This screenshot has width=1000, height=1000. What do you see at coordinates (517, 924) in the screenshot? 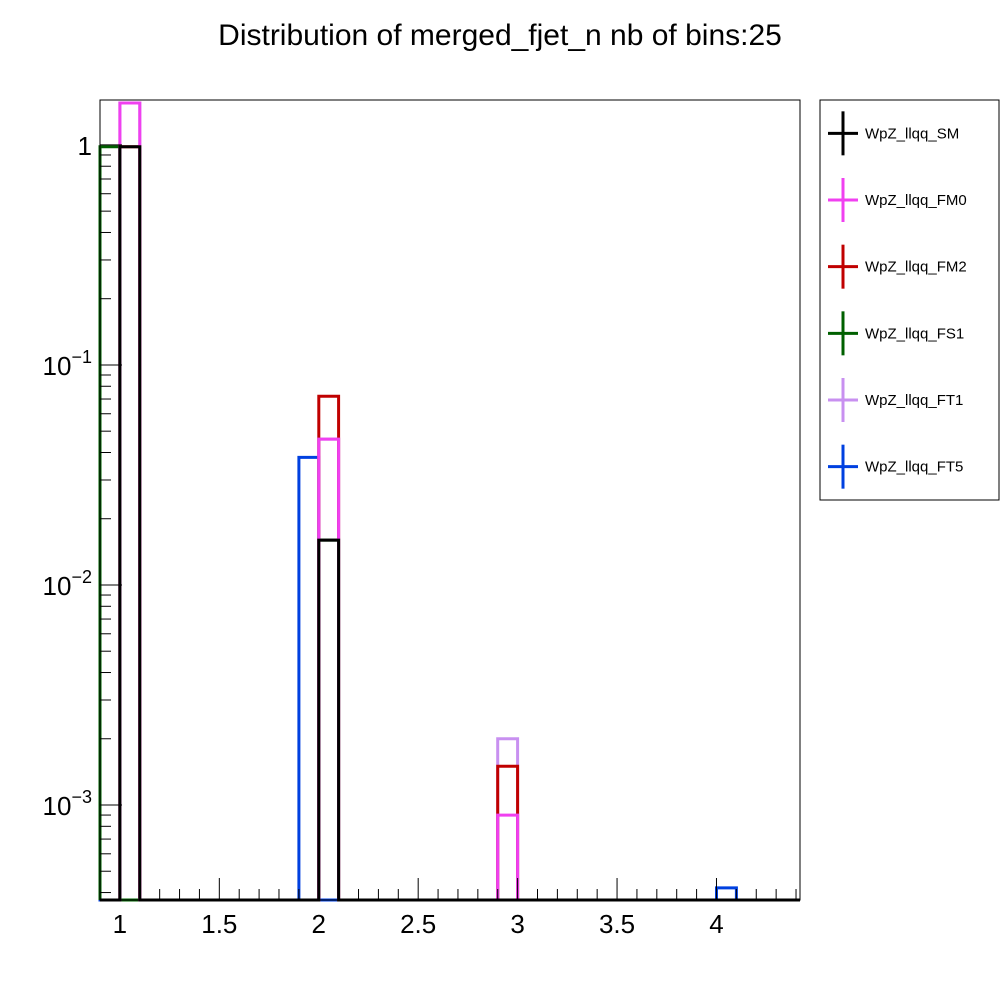
I see `x-tick-label: 3` at bounding box center [517, 924].